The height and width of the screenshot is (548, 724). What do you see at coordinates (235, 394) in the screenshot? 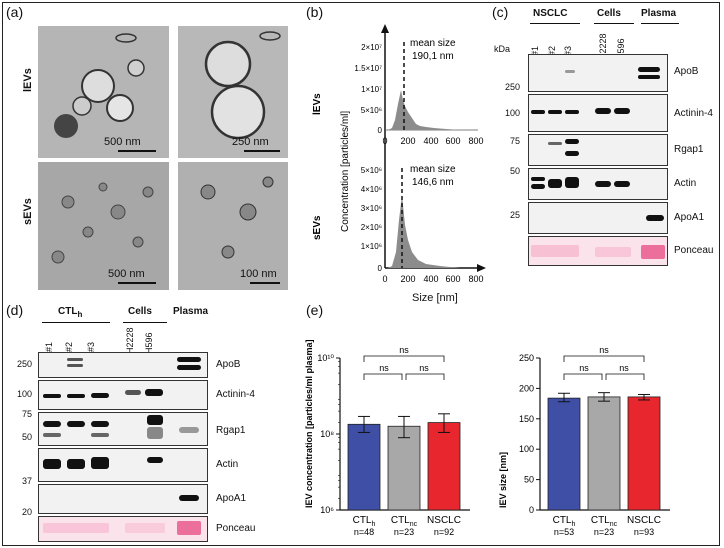
I see `blot-d-label-actinin4: Actinin-4` at bounding box center [235, 394].